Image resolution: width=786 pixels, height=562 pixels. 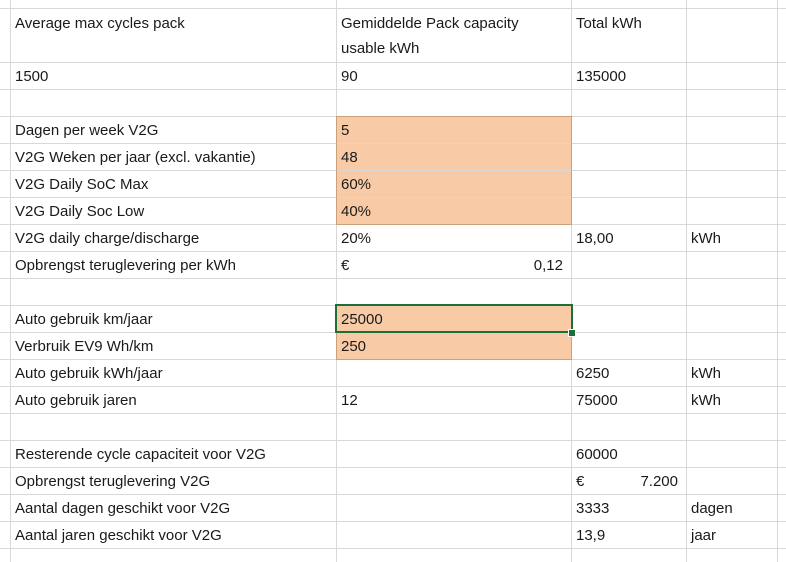 What do you see at coordinates (80, 211) in the screenshot?
I see `label-soc-low: V2G Daily Soc Low` at bounding box center [80, 211].